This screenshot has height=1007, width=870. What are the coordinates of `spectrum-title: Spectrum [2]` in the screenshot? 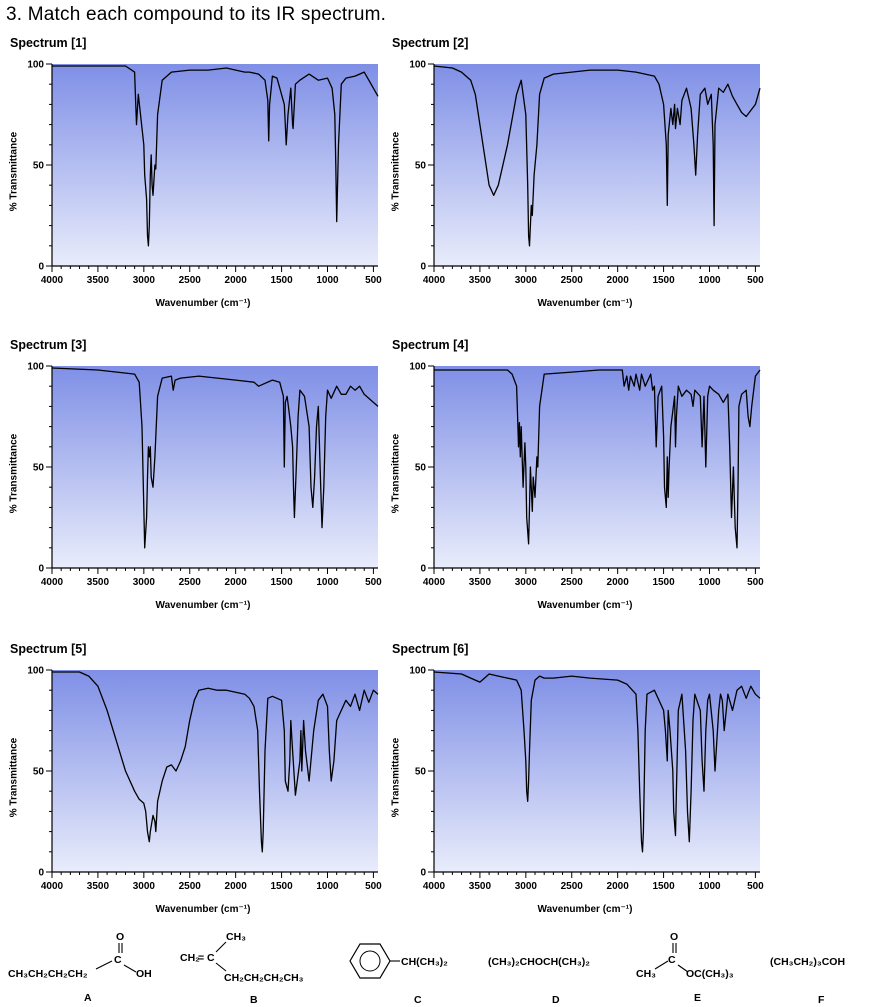 It's located at (430, 43).